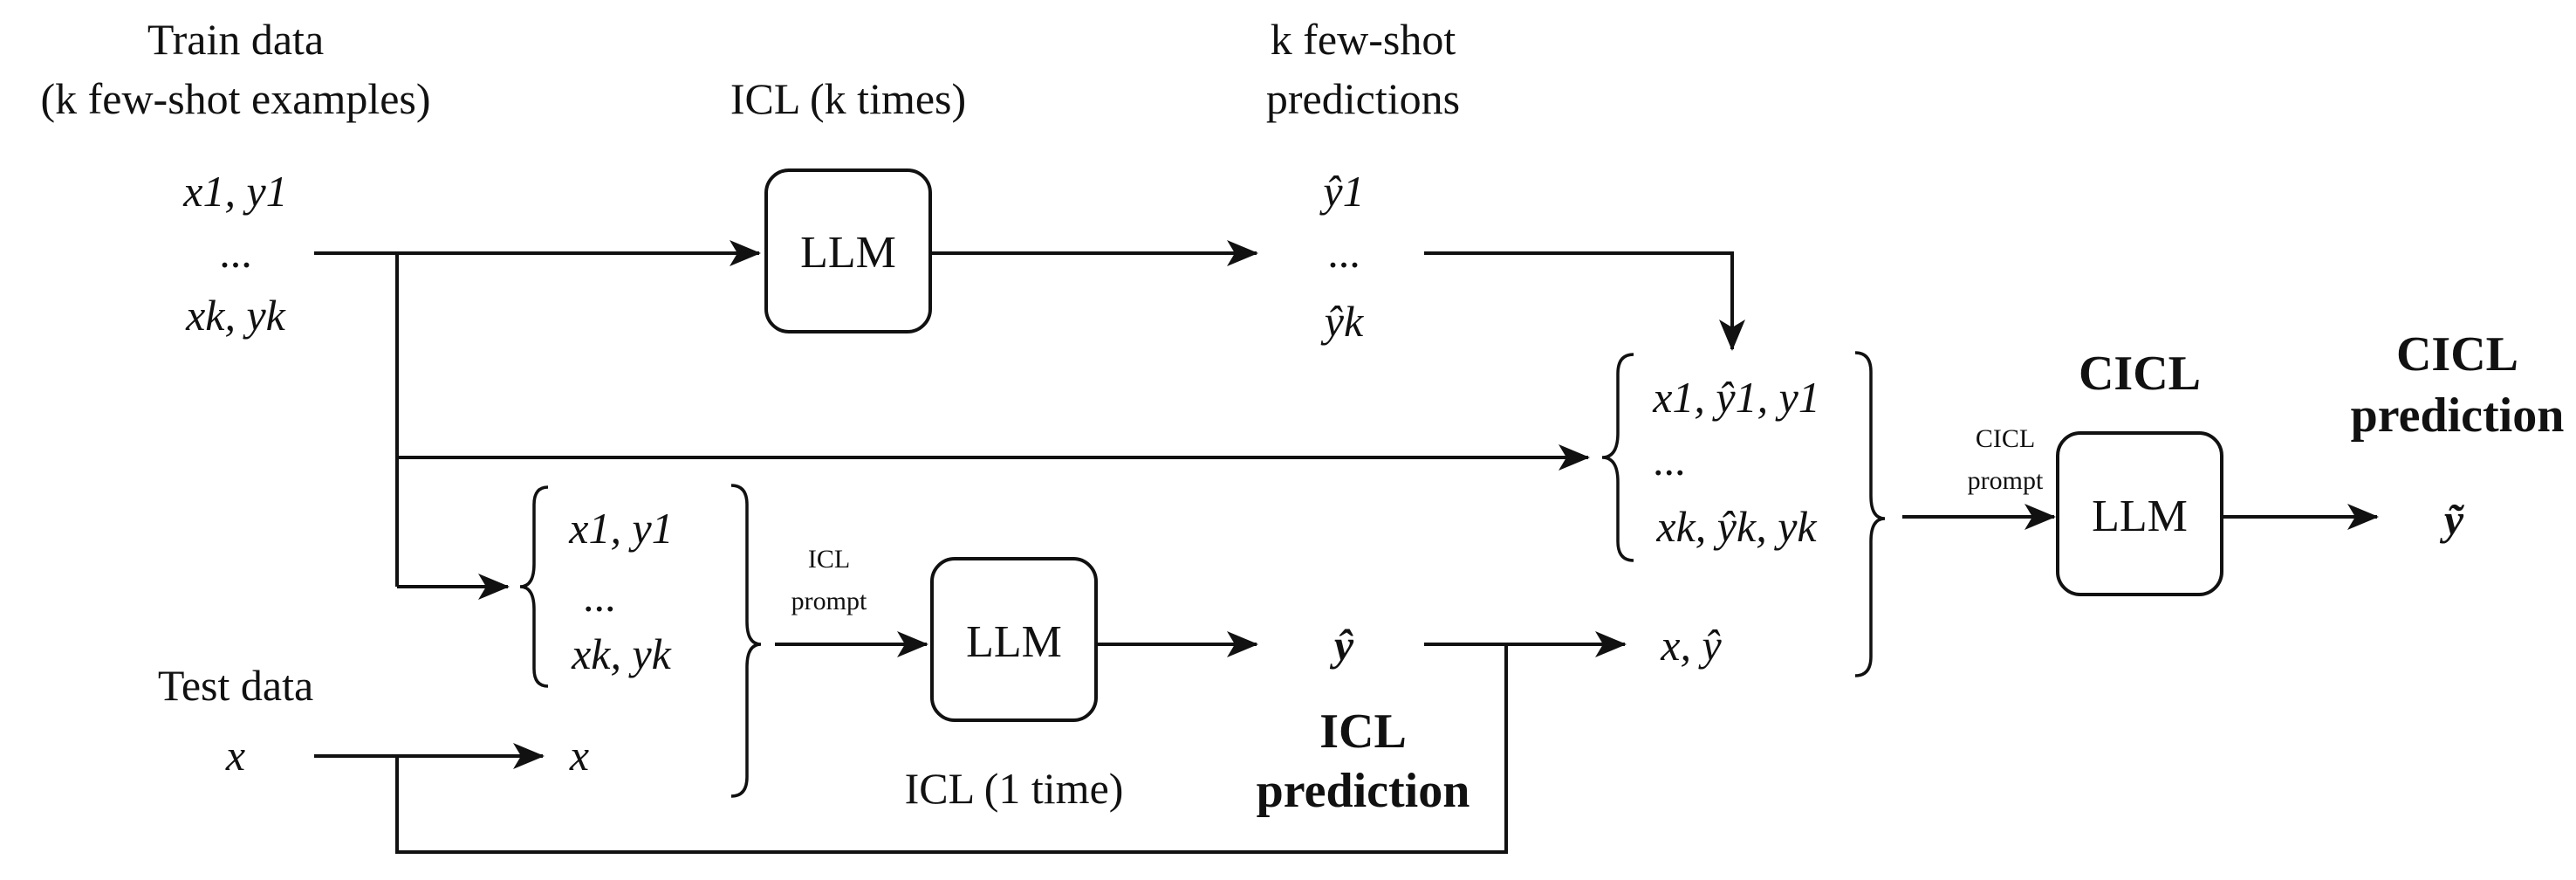 The image size is (2576, 880). Describe the element at coordinates (235, 192) in the screenshot. I see `train-pair-first: x1, y1` at that location.